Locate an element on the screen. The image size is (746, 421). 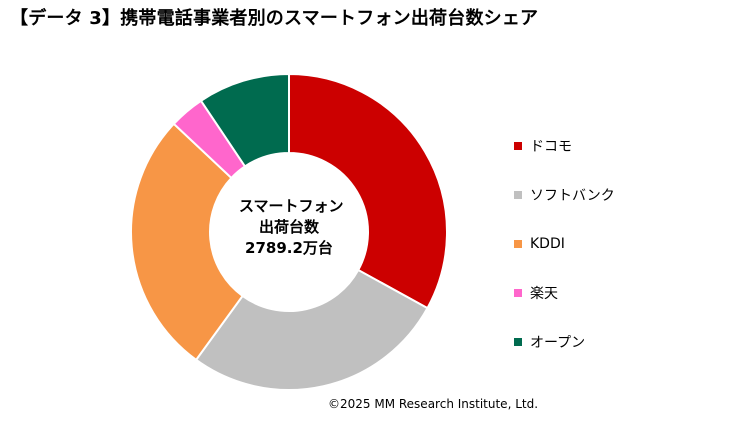
legend-item-docomo: ドコモ is located at coordinates (543, 146).